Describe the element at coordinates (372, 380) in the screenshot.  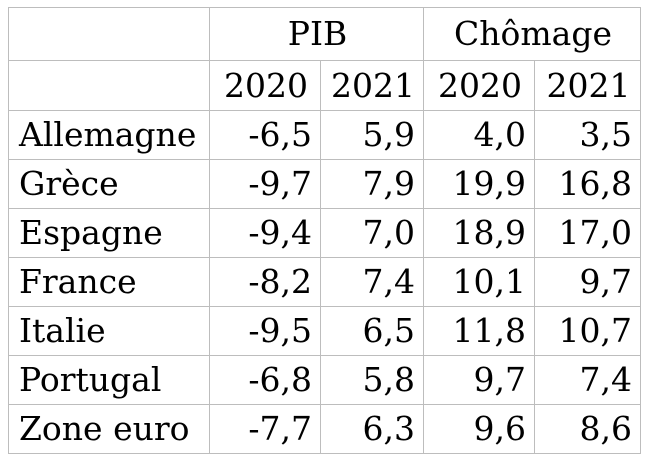
I see `cell-value: 5,8` at that location.